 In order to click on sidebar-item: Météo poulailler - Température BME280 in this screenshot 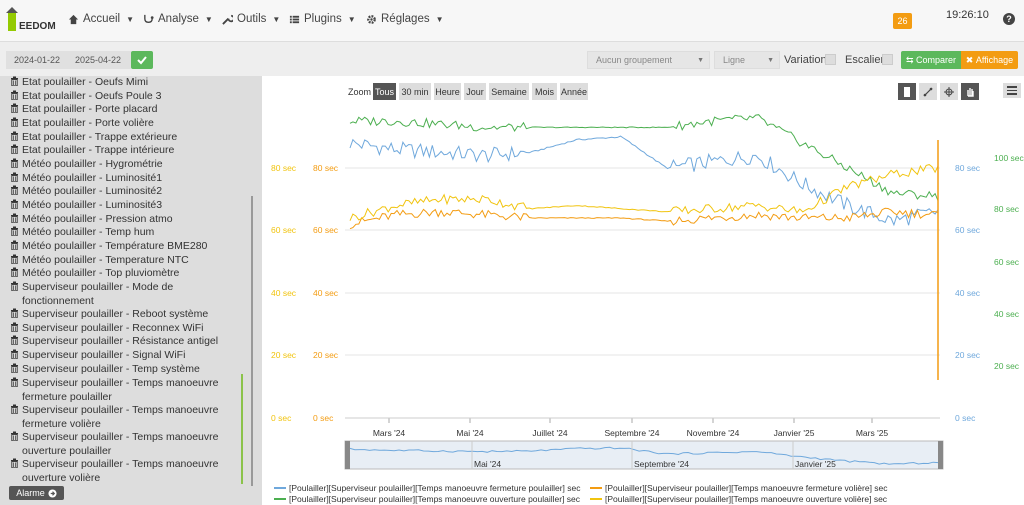, I will do `click(120, 247)`.